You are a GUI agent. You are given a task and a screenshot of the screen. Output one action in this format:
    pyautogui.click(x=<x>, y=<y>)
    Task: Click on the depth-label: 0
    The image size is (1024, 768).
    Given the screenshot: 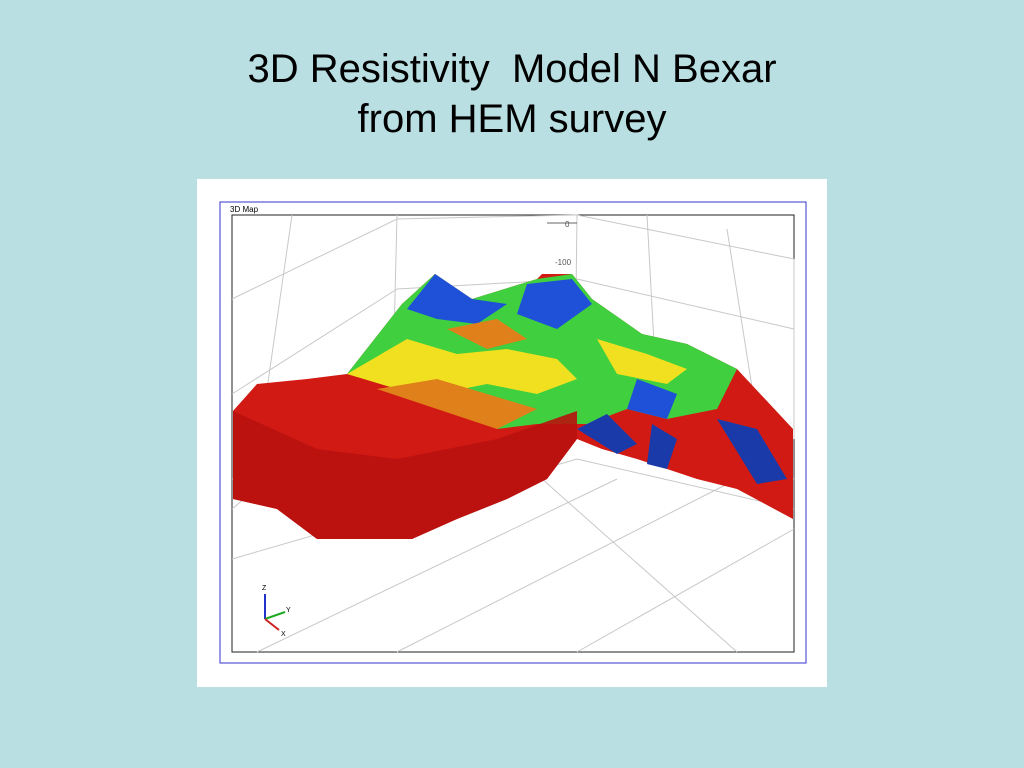 What is the action you would take?
    pyautogui.click(x=567, y=224)
    